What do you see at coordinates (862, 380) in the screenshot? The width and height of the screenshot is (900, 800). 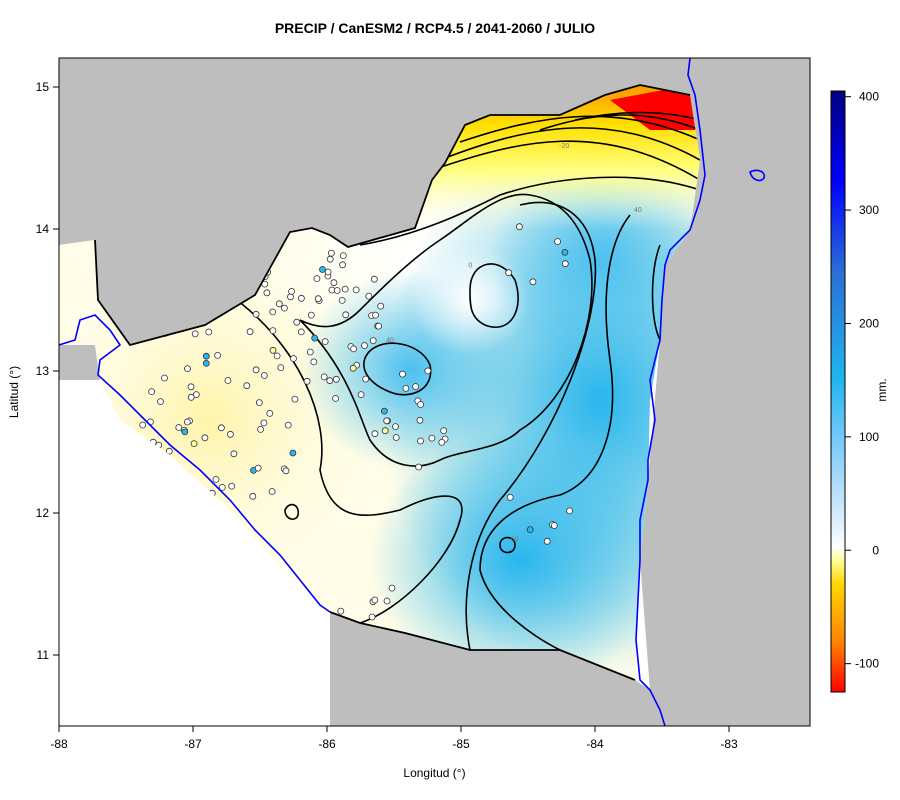 I see `colorbar-ticks: 400 300 200 100 0 -100` at bounding box center [862, 380].